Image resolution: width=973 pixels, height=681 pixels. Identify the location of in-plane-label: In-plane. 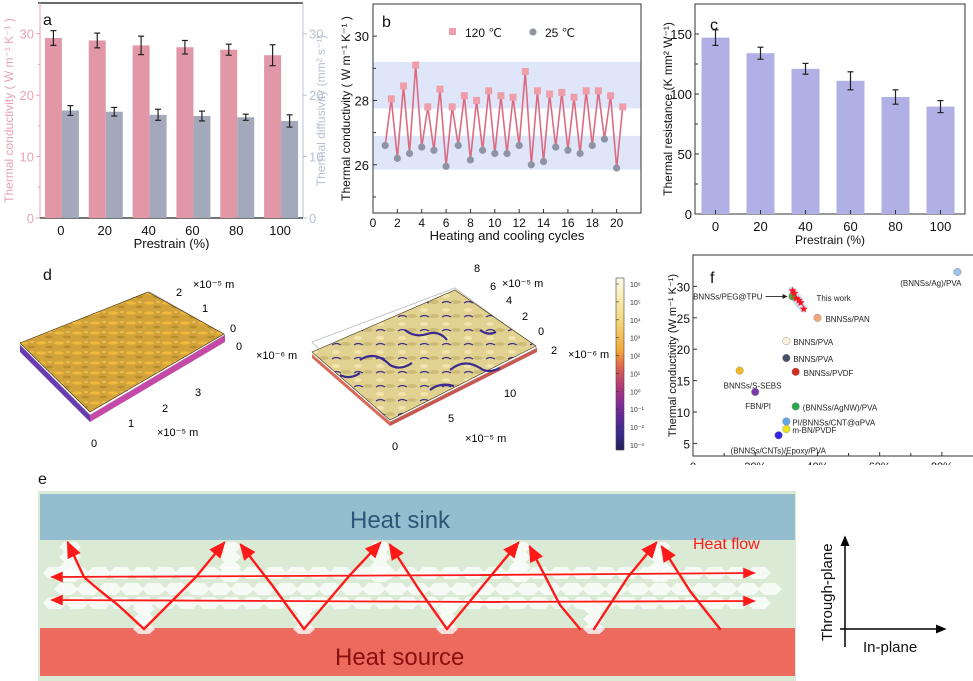
(890, 647).